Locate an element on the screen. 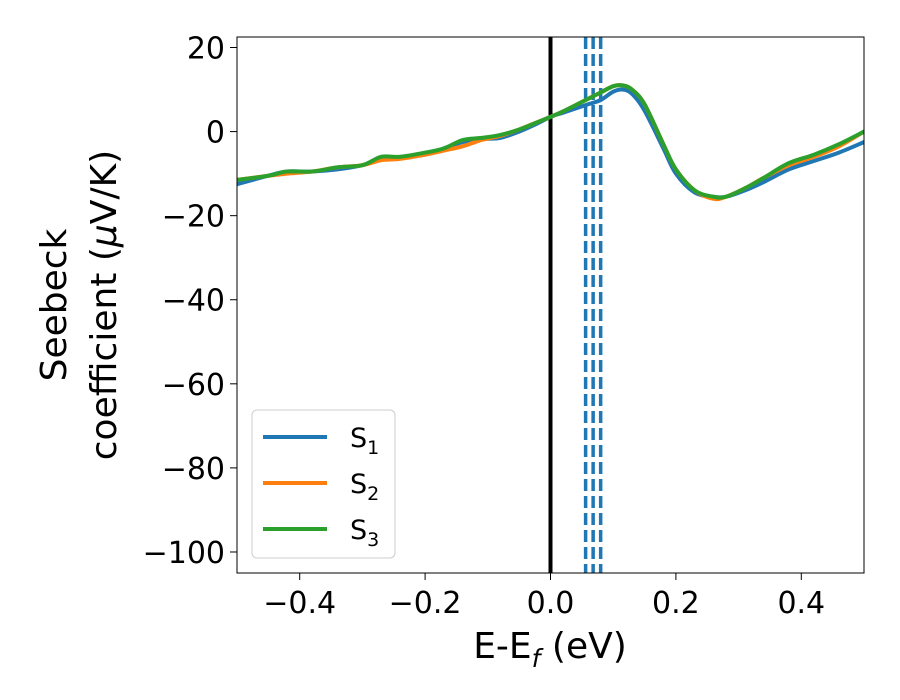 The height and width of the screenshot is (700, 900). legend-label-s2: S2 is located at coordinates (364, 487).